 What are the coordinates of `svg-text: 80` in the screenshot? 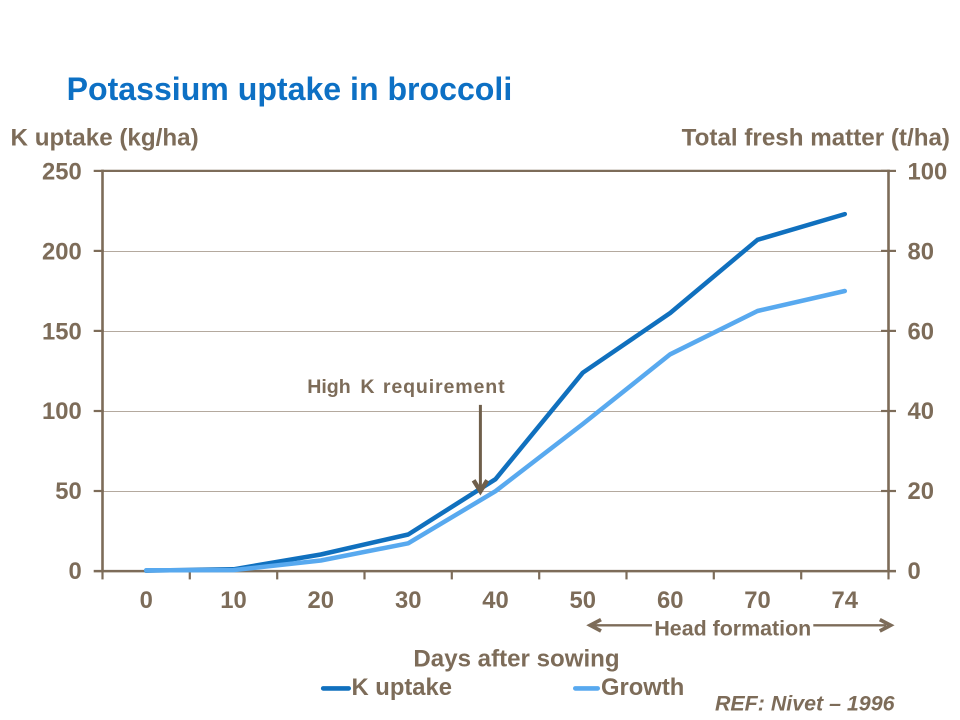 It's located at (921, 252).